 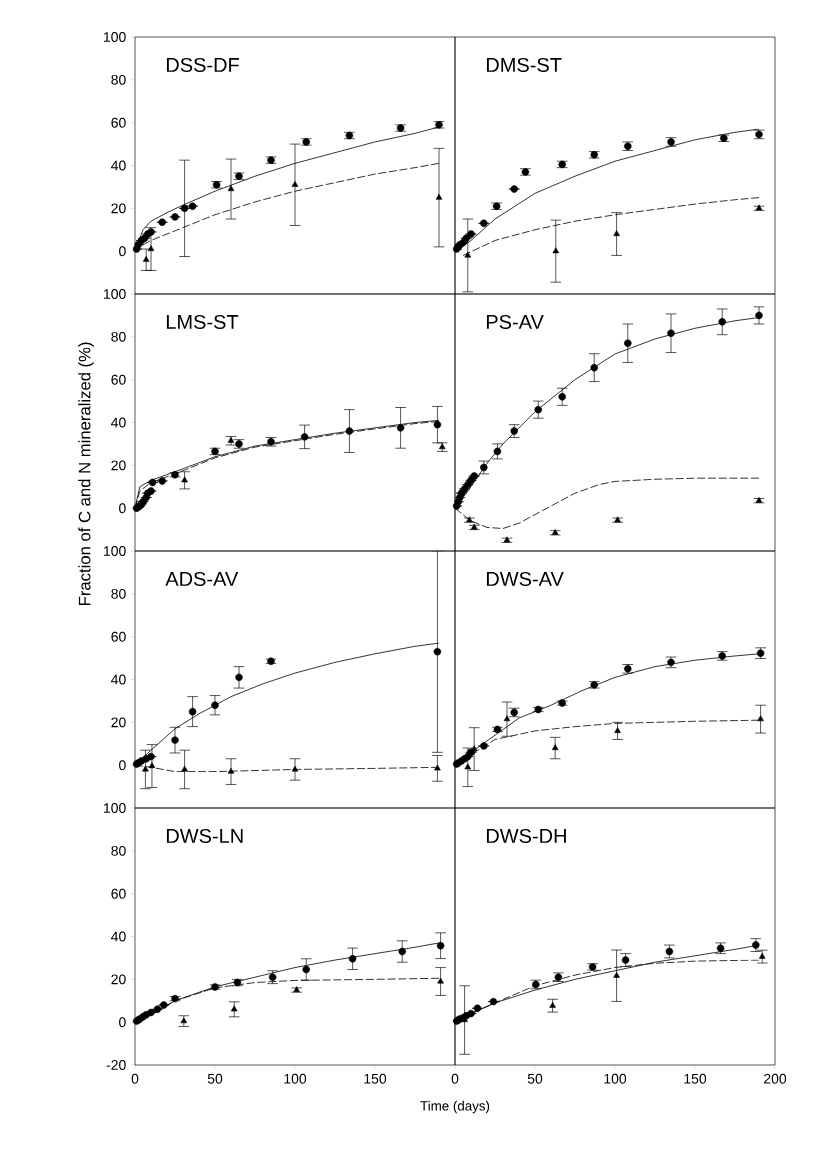 I want to click on text: DSS-DF, so click(x=202, y=65).